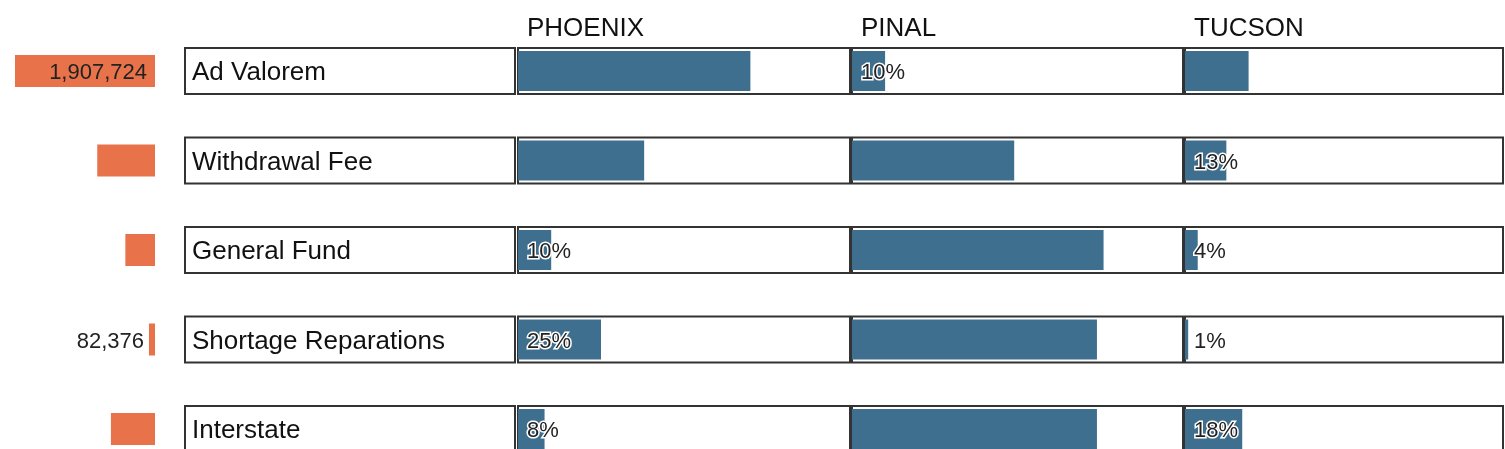 The width and height of the screenshot is (1505, 449). I want to click on y-tick-label: General Fund, so click(271, 250).